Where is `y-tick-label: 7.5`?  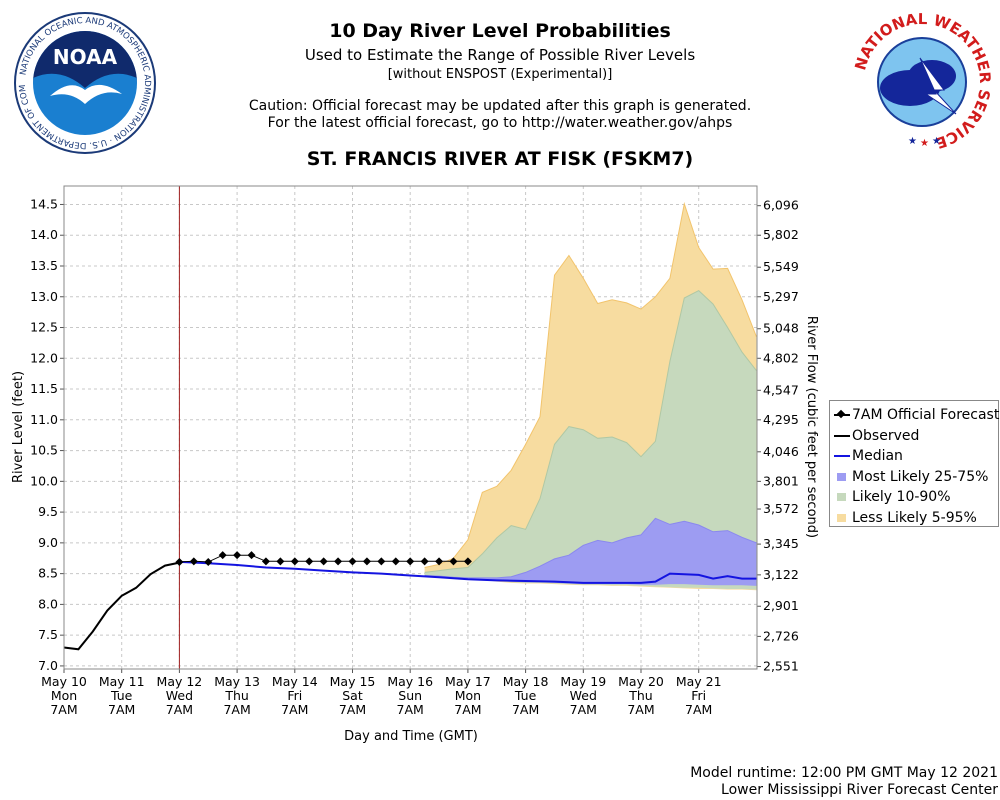 y-tick-label: 7.5 is located at coordinates (48, 634).